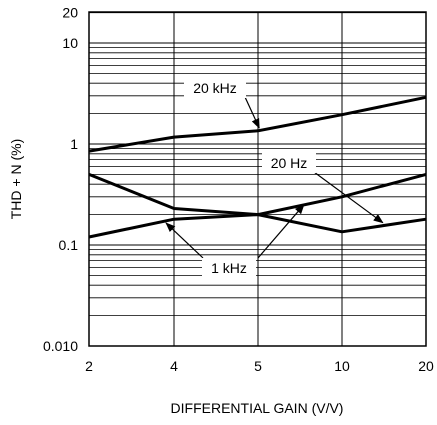  I want to click on arrow-20khz, so click(252, 112).